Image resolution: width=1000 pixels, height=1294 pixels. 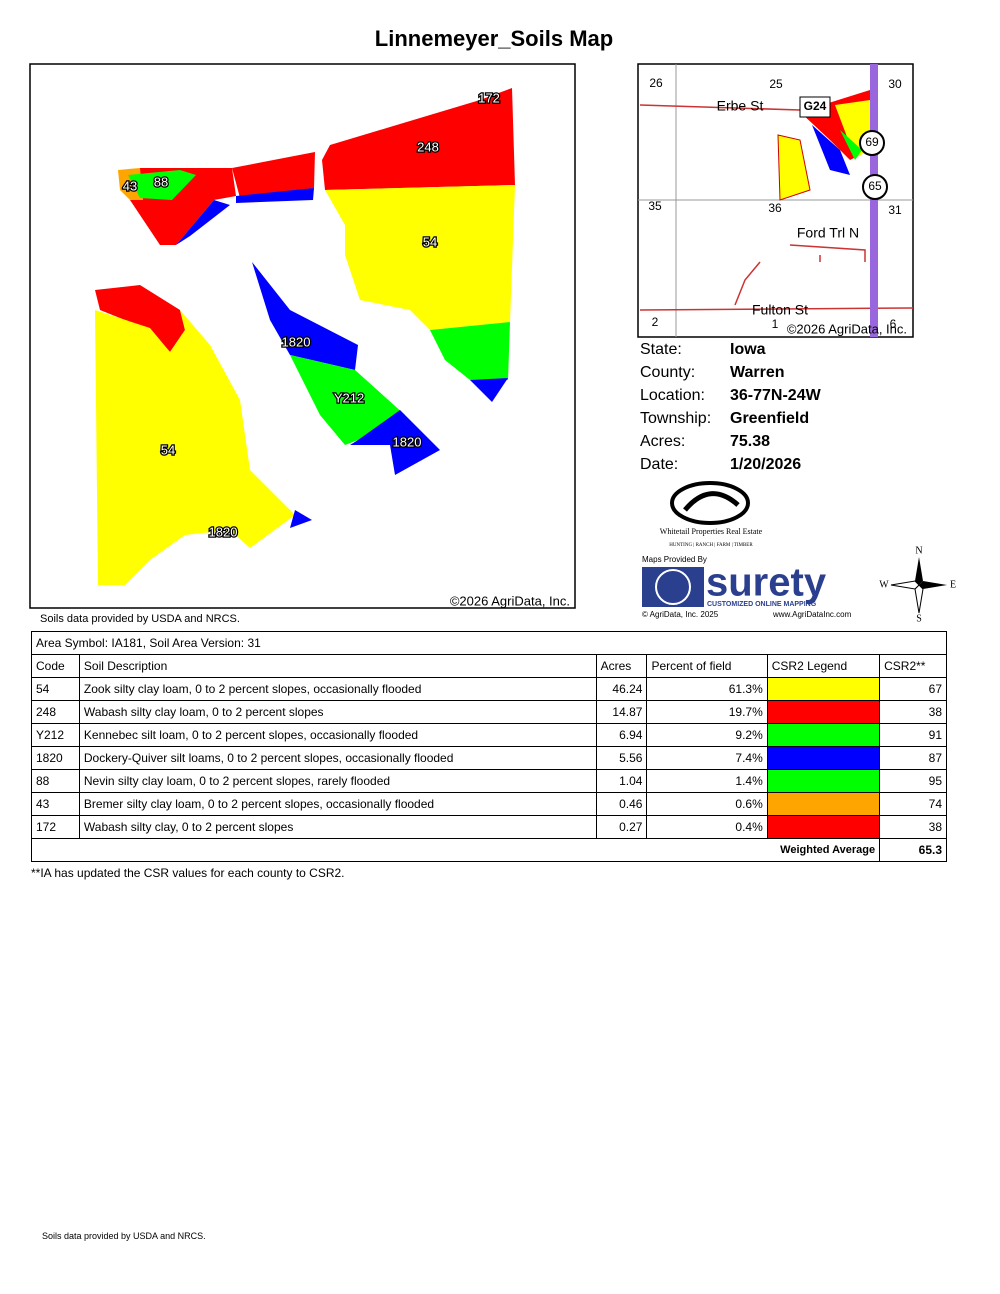 I want to click on title: Linnemeyer_Soils Map, so click(x=494, y=38).